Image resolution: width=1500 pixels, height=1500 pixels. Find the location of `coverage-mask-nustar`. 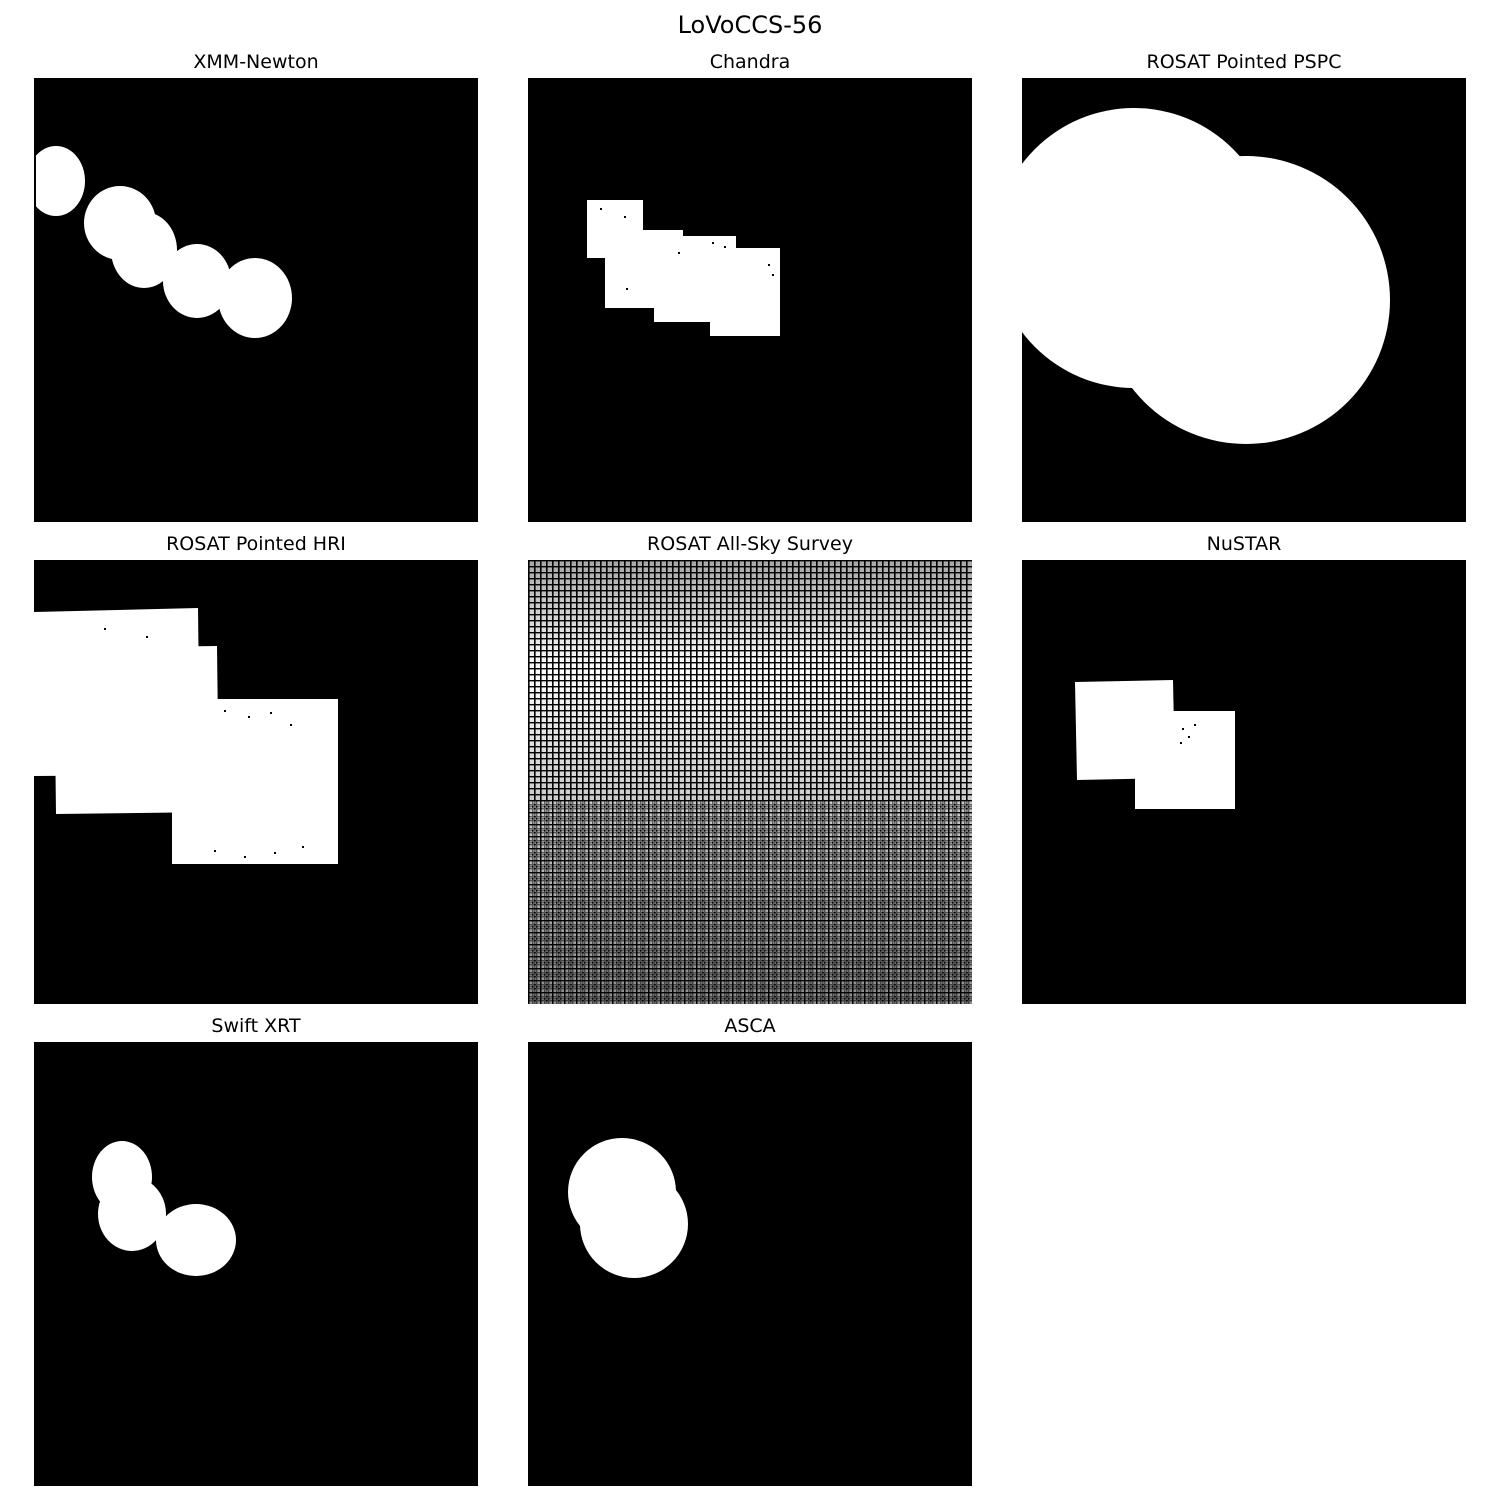

coverage-mask-nustar is located at coordinates (1244, 782).